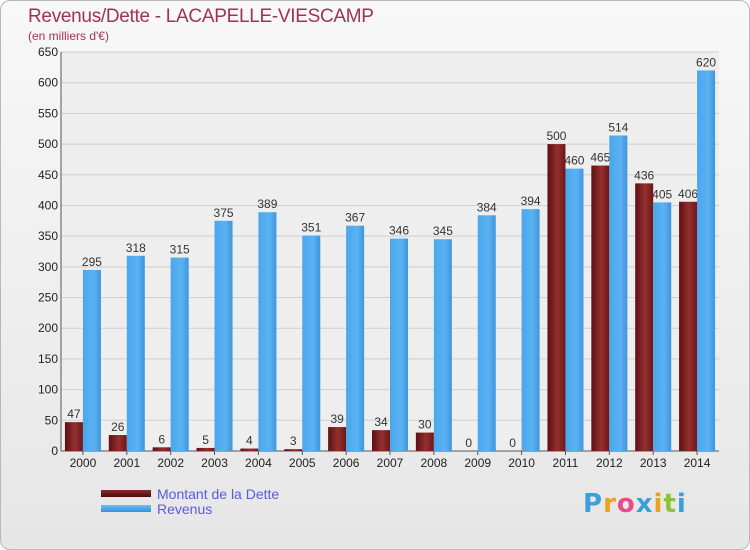 The height and width of the screenshot is (550, 750). Describe the element at coordinates (92, 262) in the screenshot. I see `data-label-revenue: 295` at that location.